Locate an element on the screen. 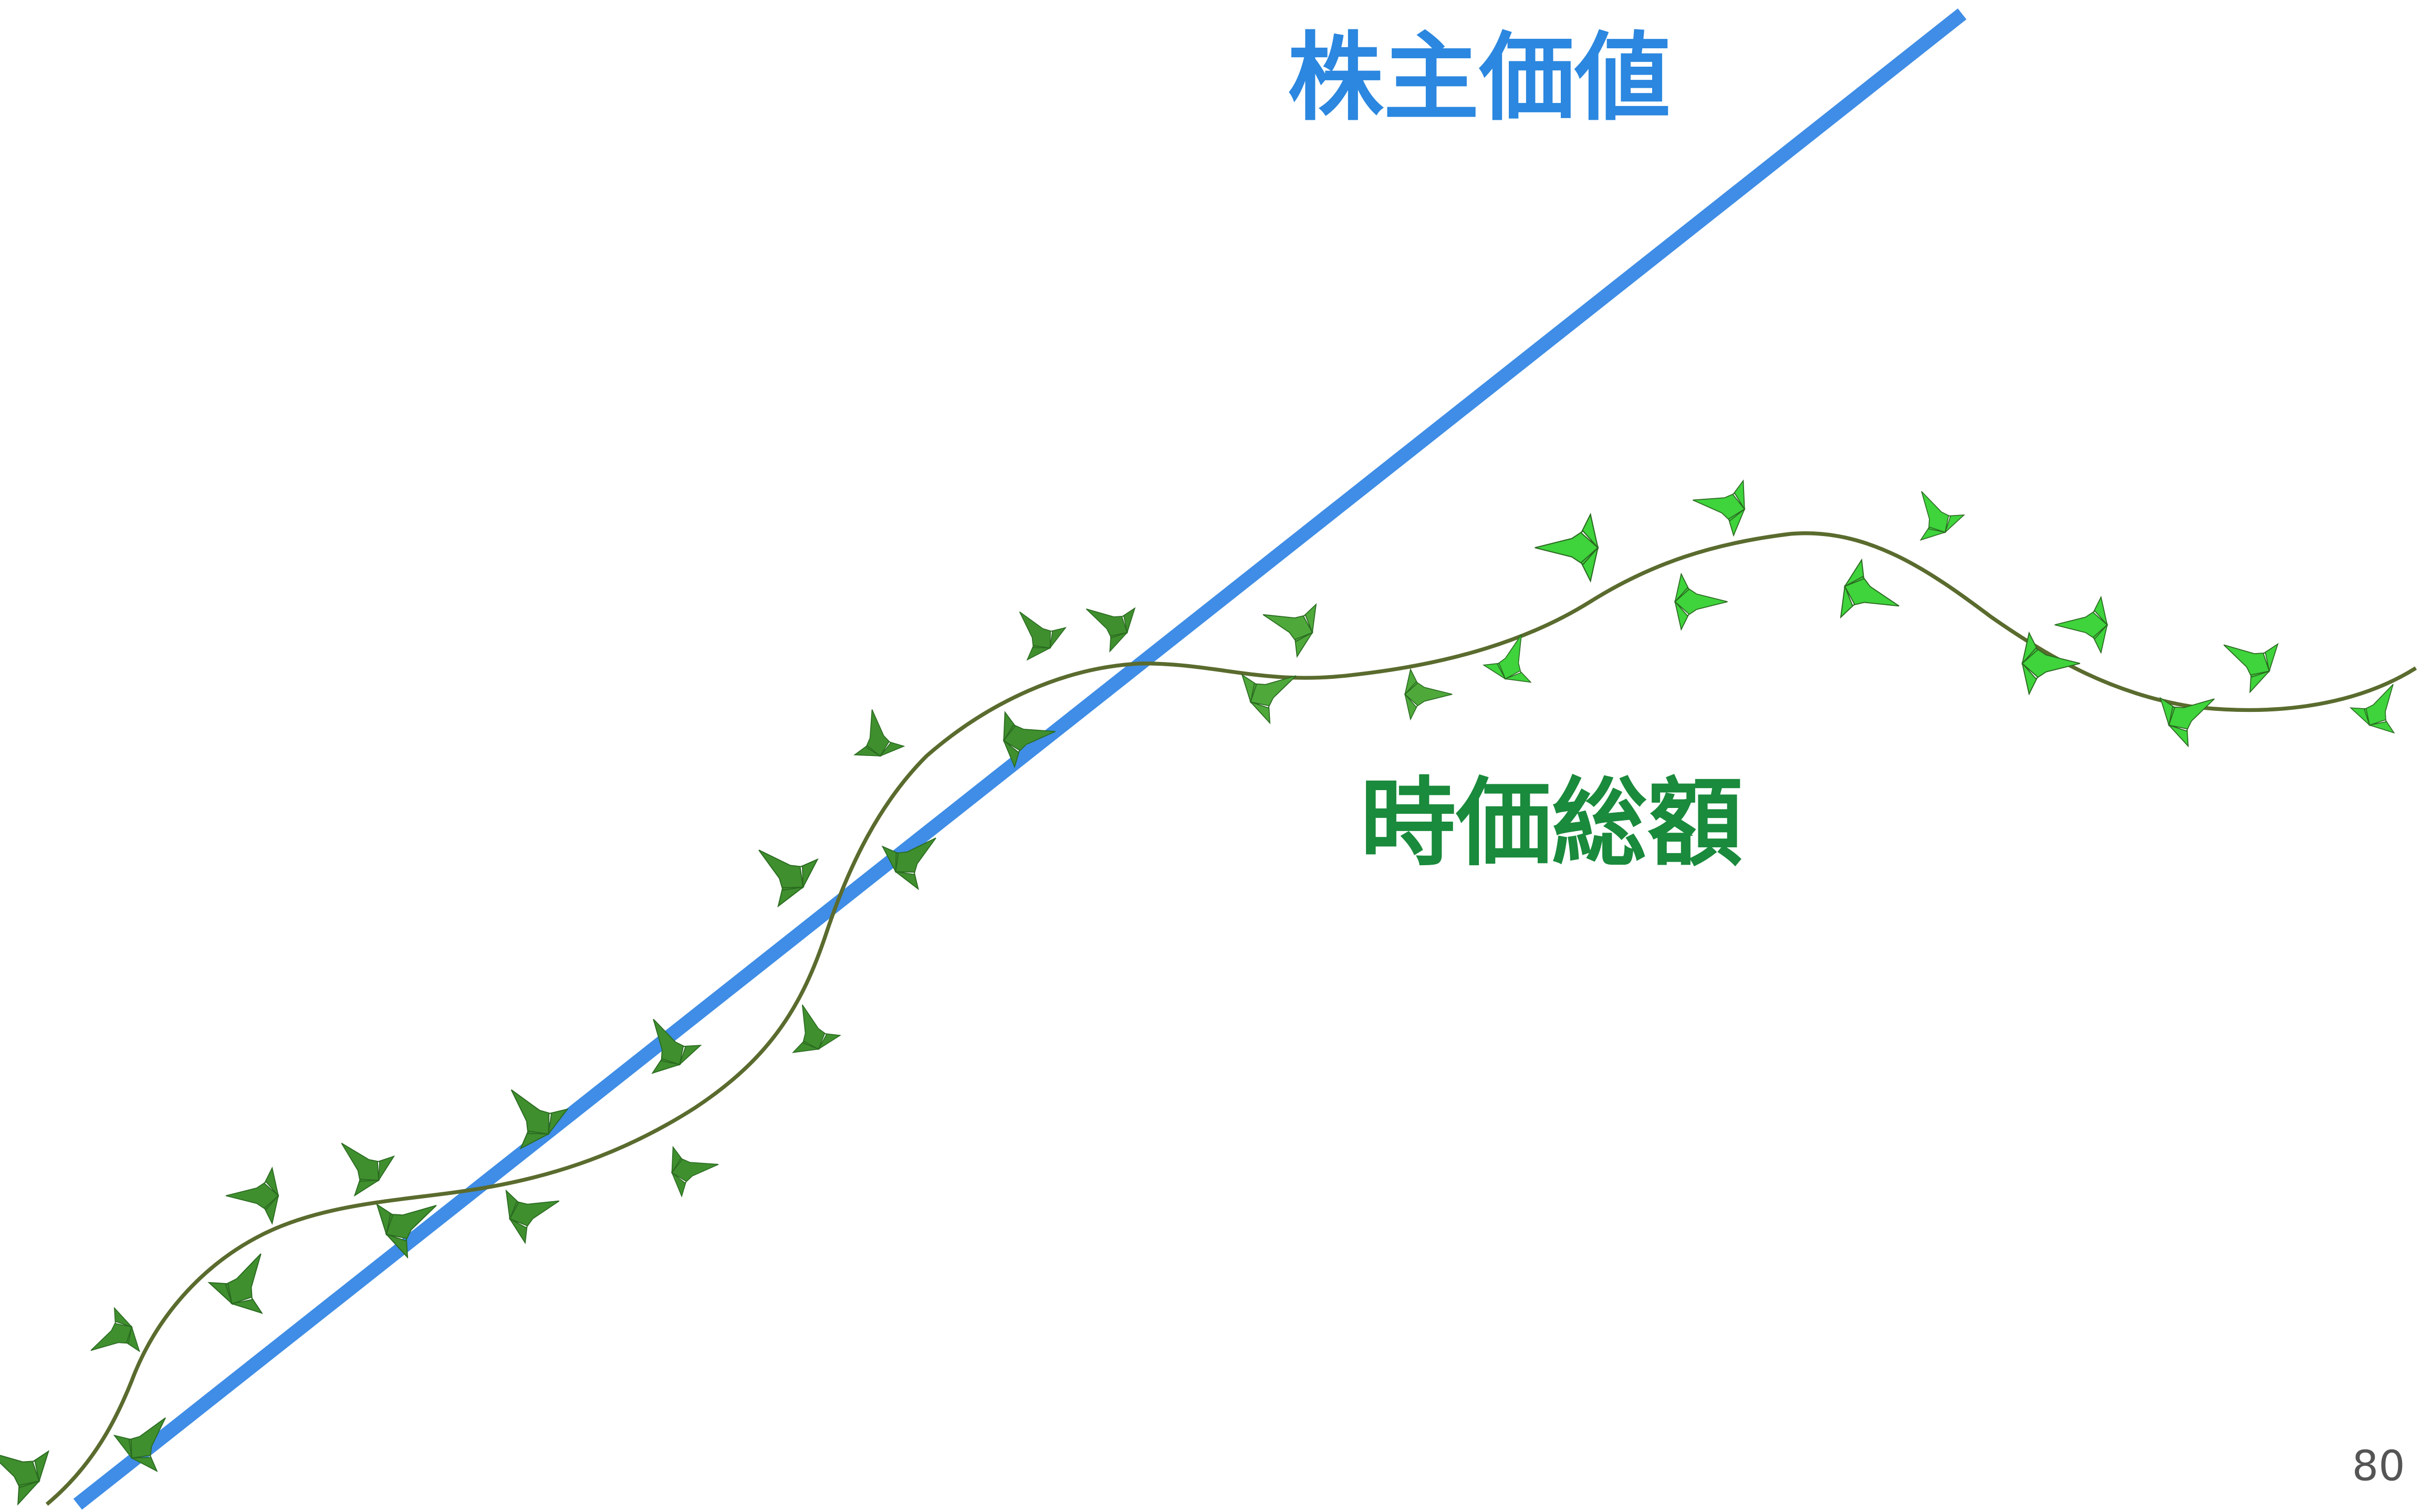 Image resolution: width=2421 pixels, height=1512 pixels. vine-label: 時価総額 is located at coordinates (1551, 823).